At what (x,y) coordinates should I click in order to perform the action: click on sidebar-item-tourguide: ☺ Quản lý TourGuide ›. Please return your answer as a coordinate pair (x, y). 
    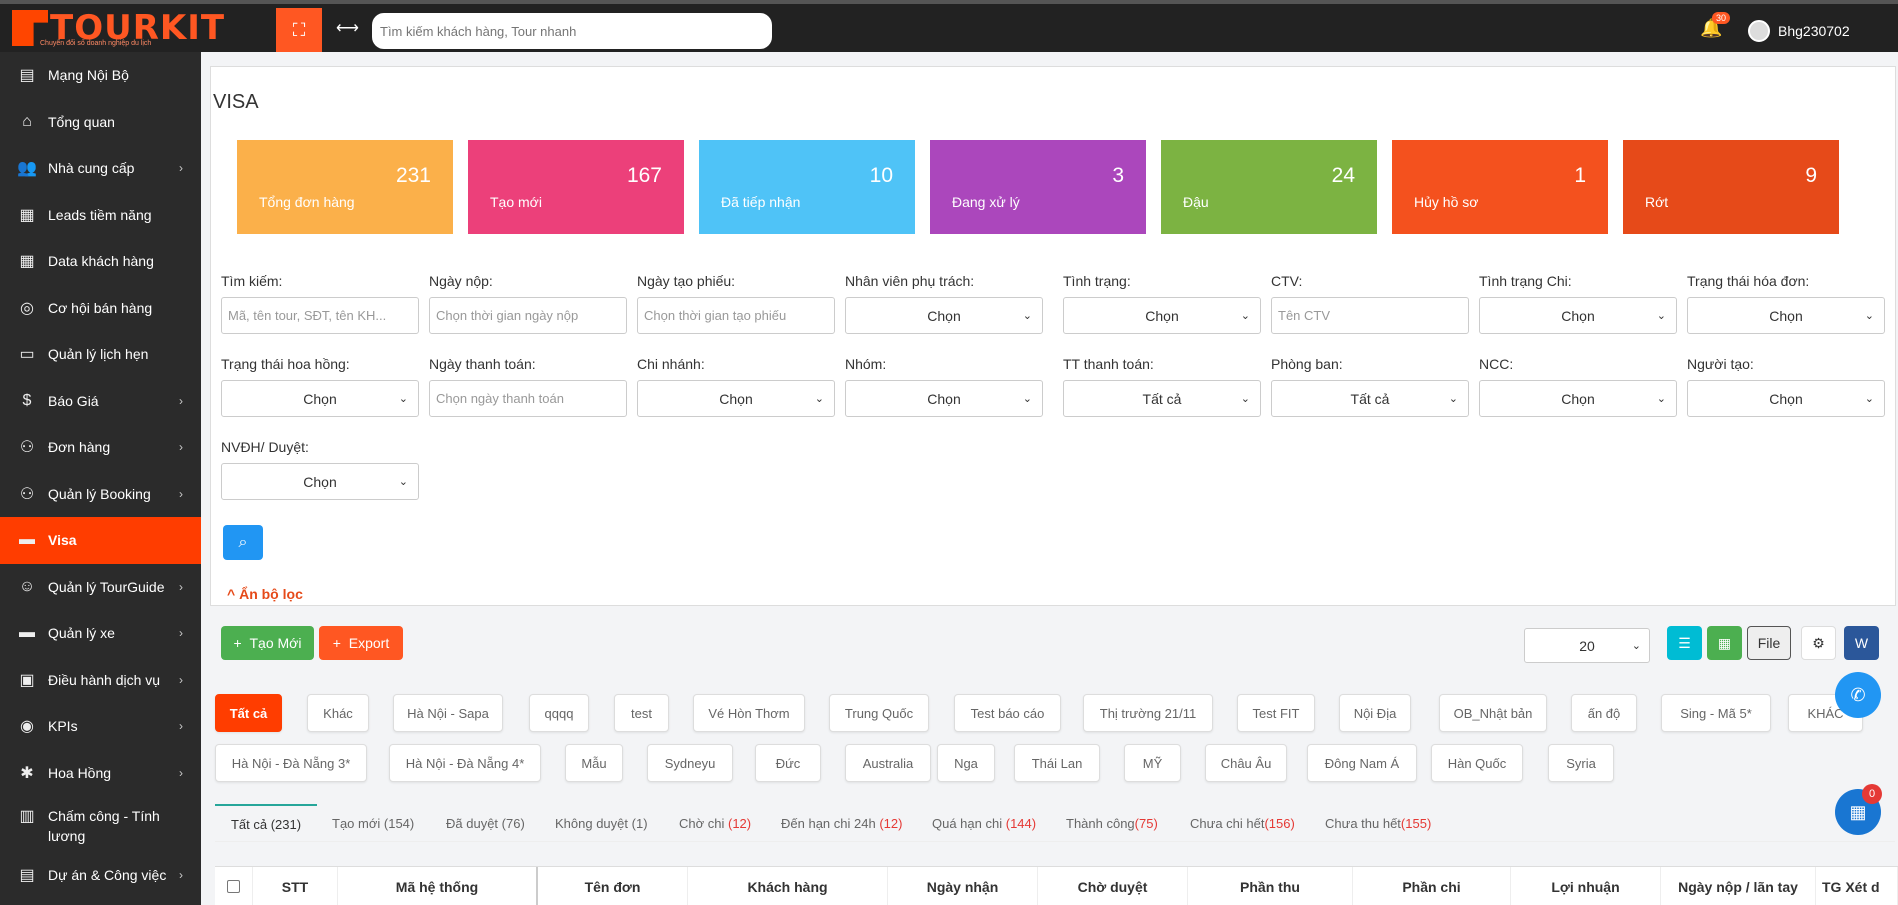
    Looking at the image, I should click on (100, 587).